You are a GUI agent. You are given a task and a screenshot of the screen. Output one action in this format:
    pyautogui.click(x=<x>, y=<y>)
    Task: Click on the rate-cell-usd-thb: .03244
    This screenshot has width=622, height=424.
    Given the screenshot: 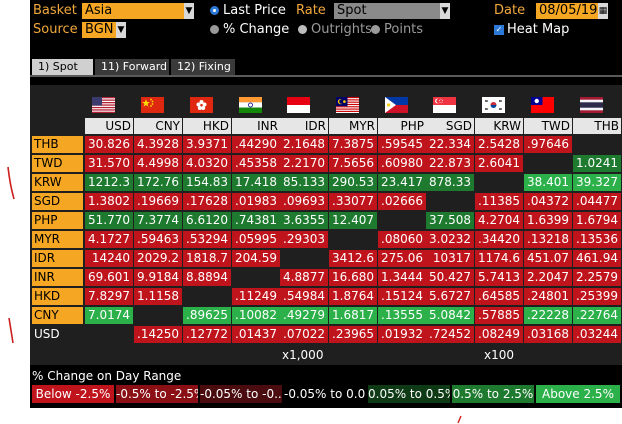 What is the action you would take?
    pyautogui.click(x=597, y=334)
    